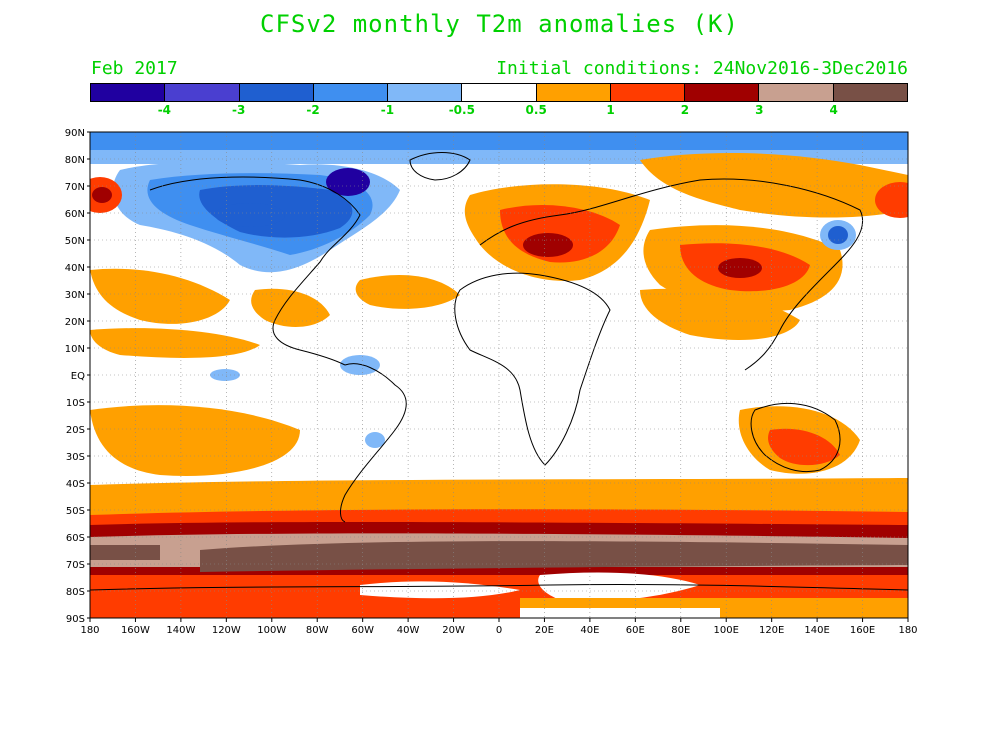  Describe the element at coordinates (75, 403) in the screenshot. I see `latitude-label: 10S` at that location.